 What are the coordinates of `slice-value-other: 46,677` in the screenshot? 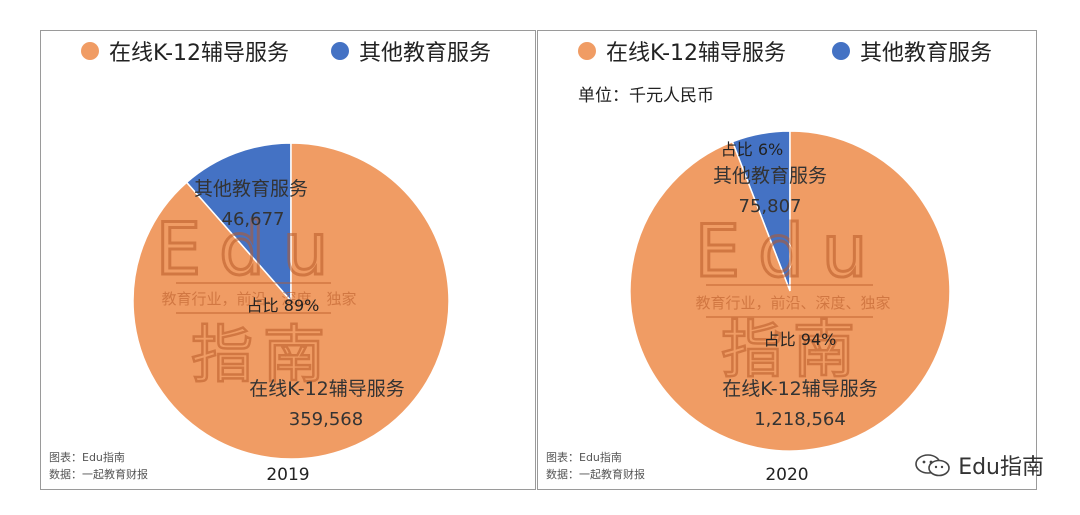 It's located at (253, 219).